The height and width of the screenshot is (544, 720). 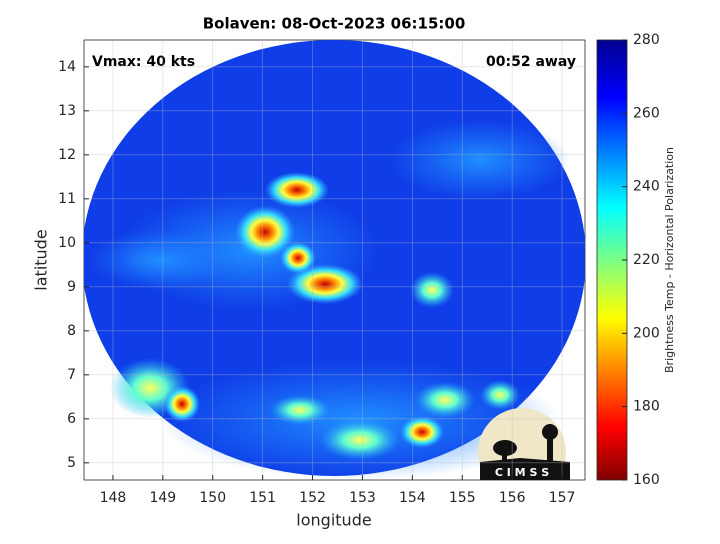 I want to click on x-tick-label: 148, so click(x=113, y=498).